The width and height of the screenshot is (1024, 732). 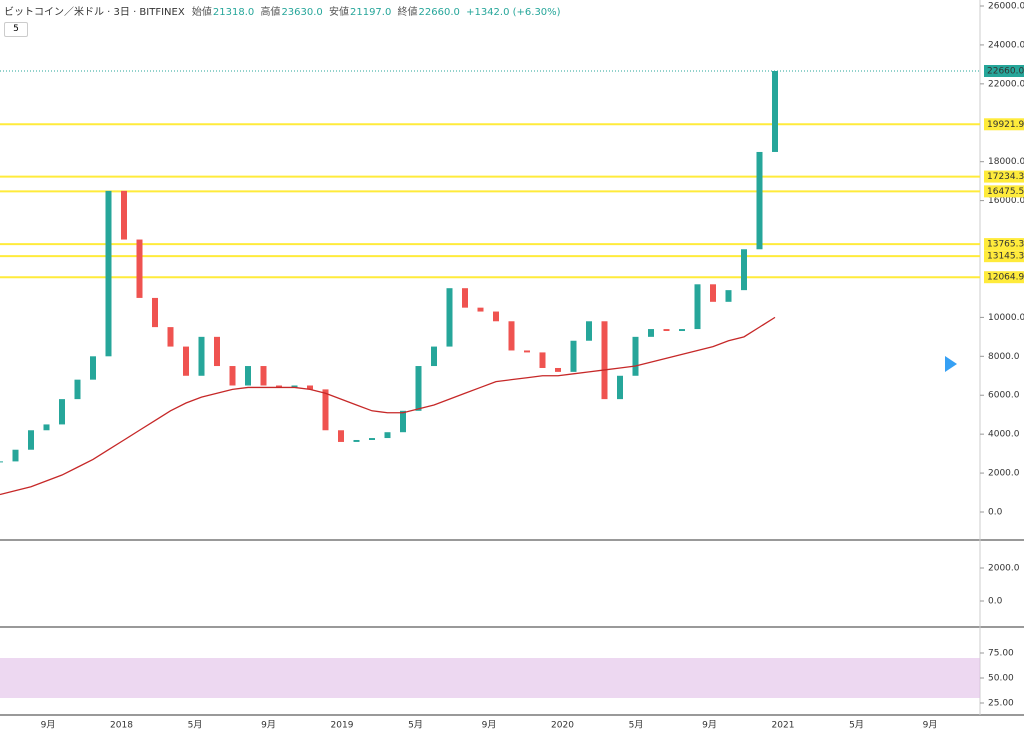 What do you see at coordinates (949, 364) in the screenshot?
I see `play-button` at bounding box center [949, 364].